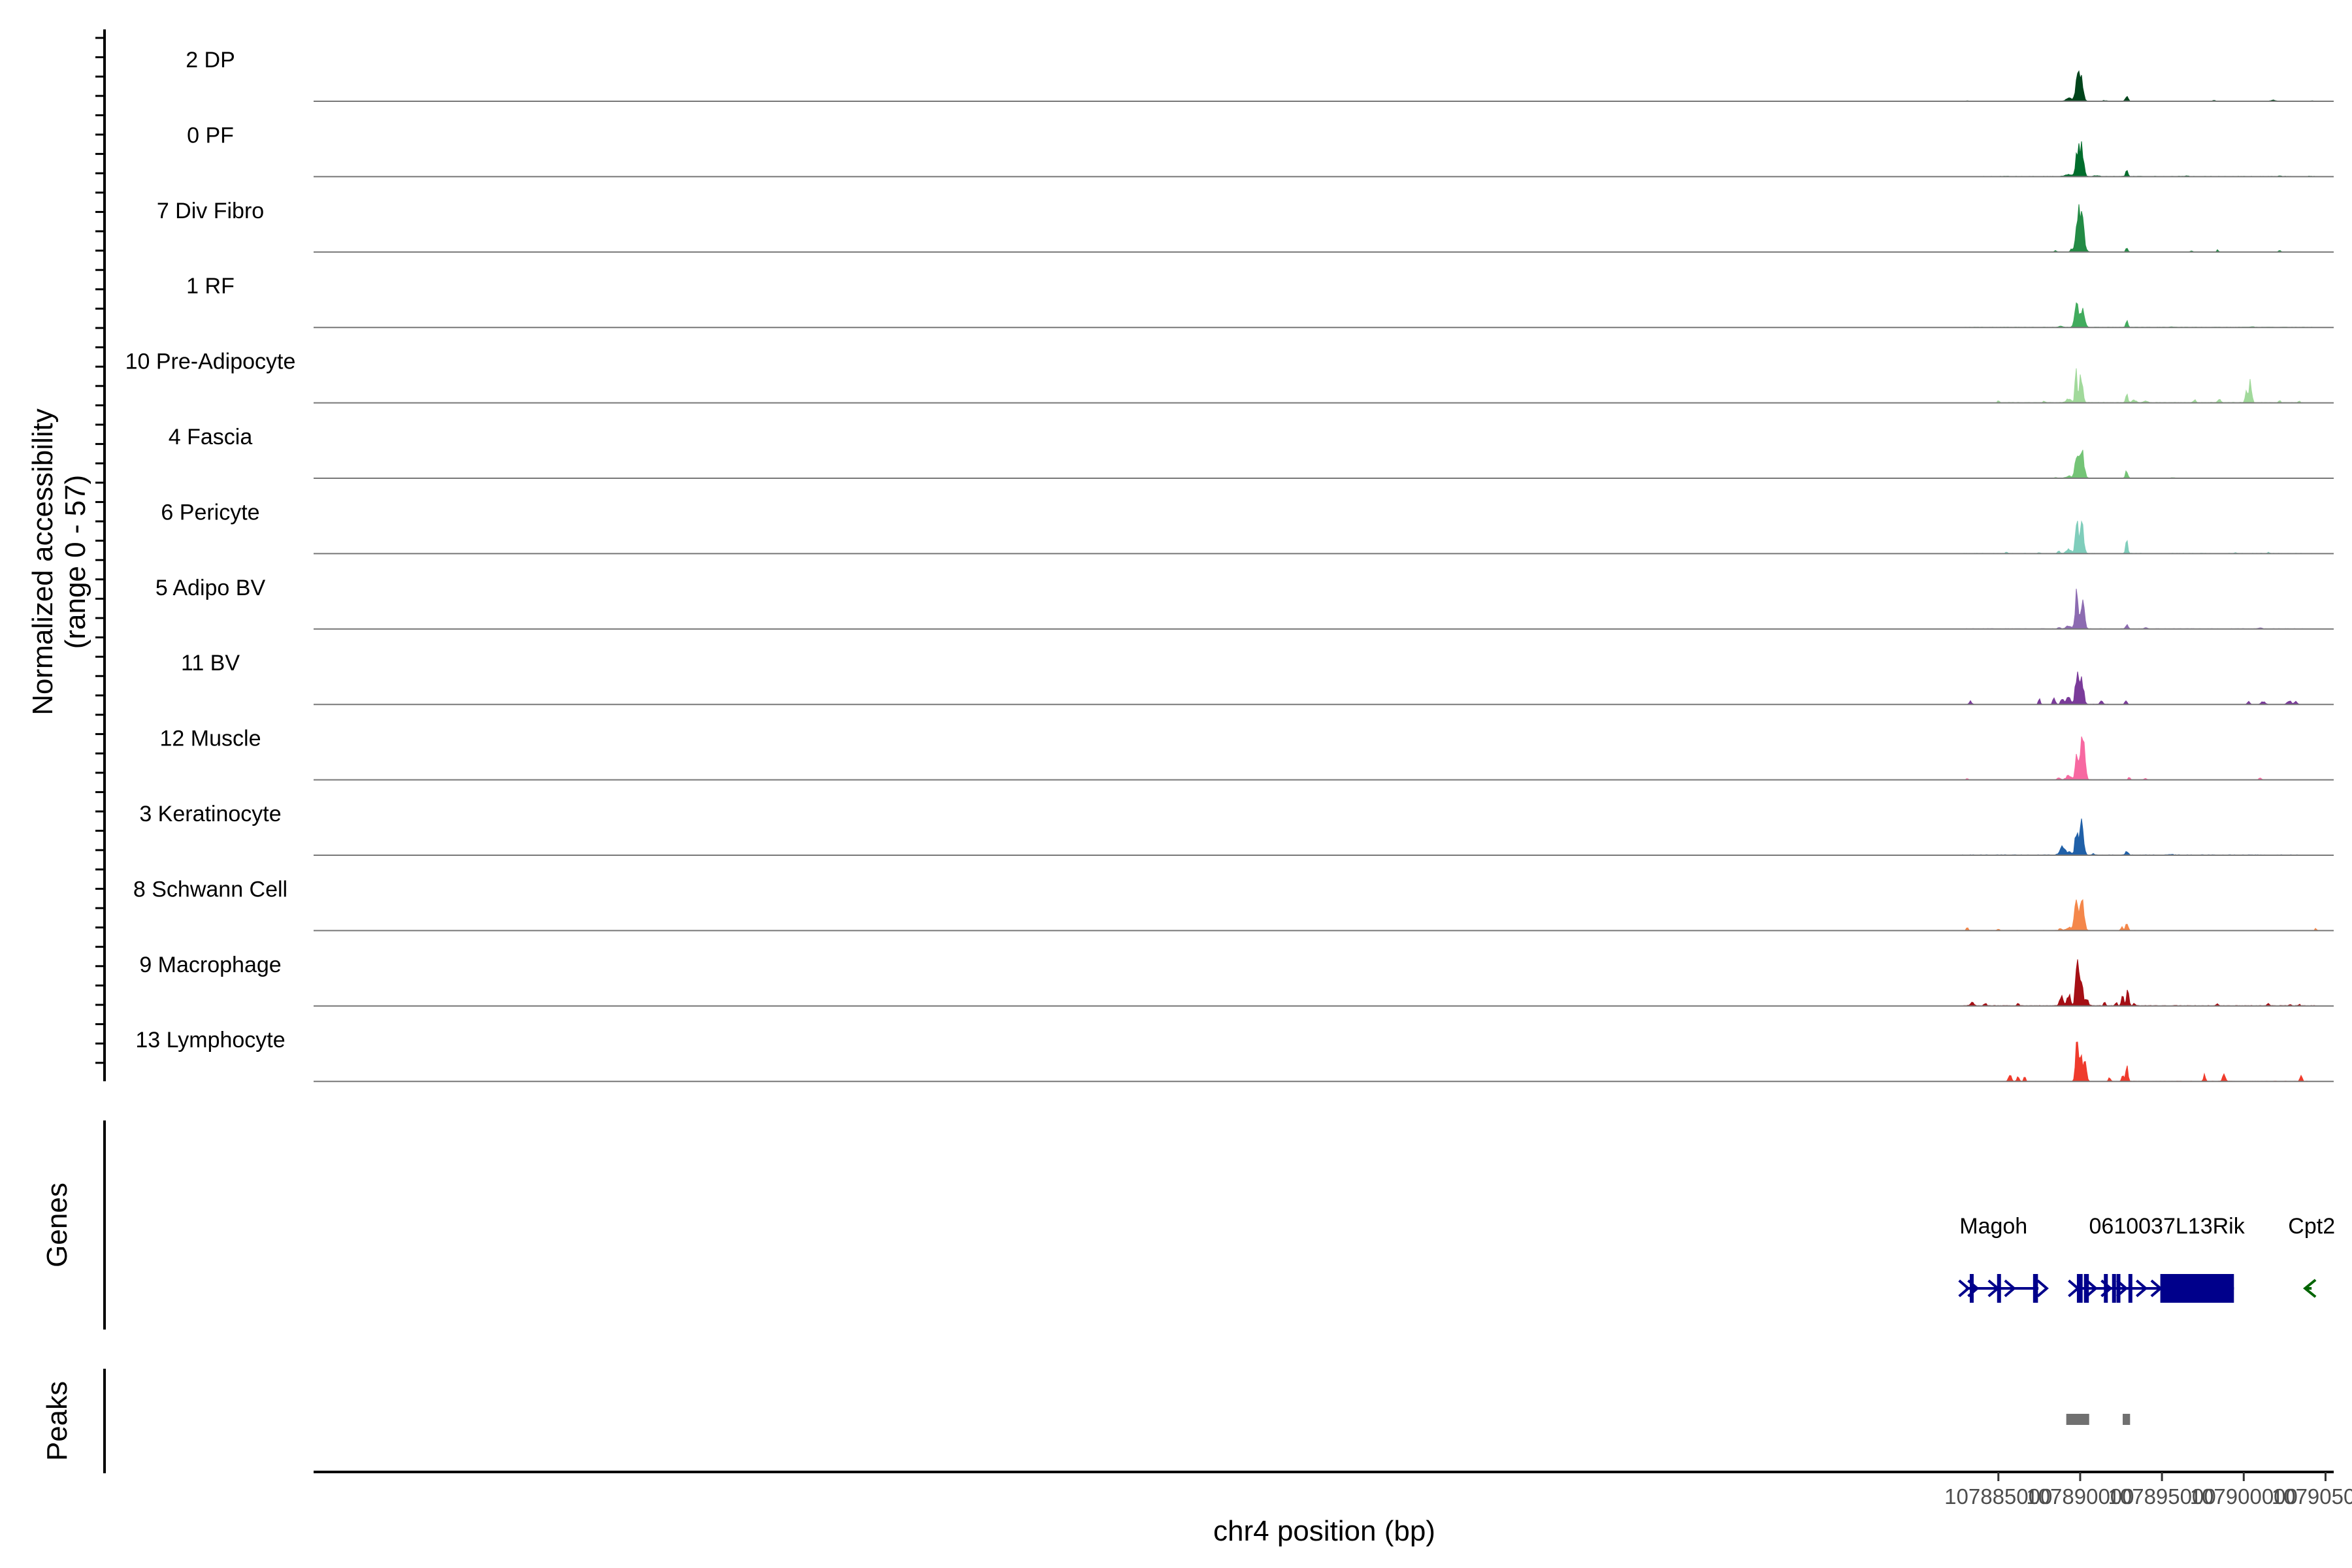 The image size is (2352, 1568). I want to click on track-1: 2 DP, so click(1260, 75).